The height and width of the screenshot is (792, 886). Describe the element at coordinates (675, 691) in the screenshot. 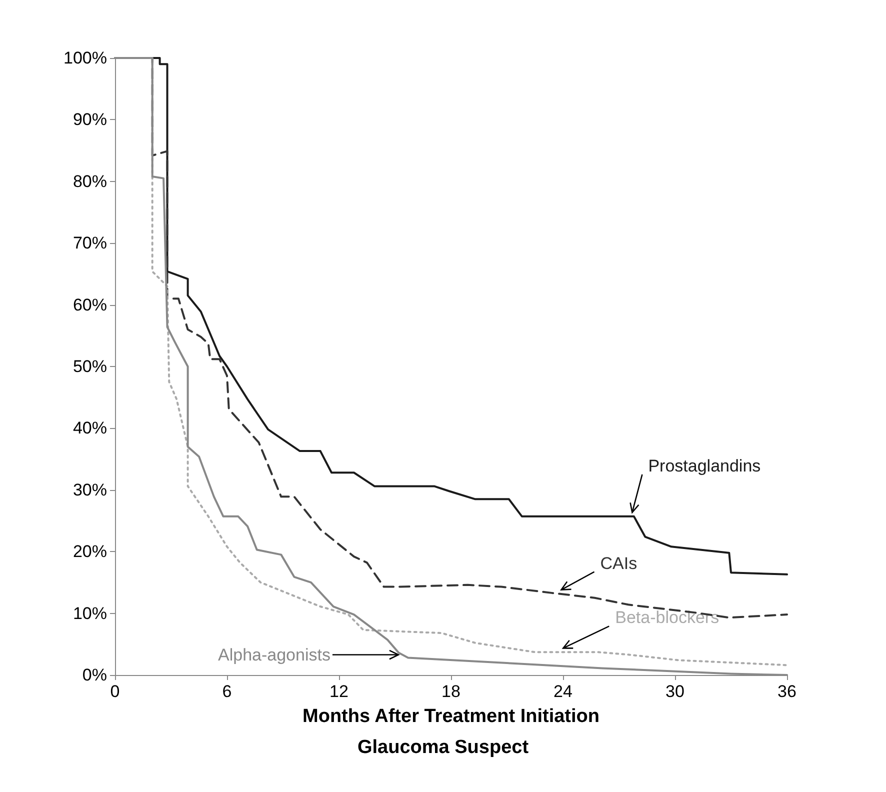

I see `x-tick-label: 30` at that location.